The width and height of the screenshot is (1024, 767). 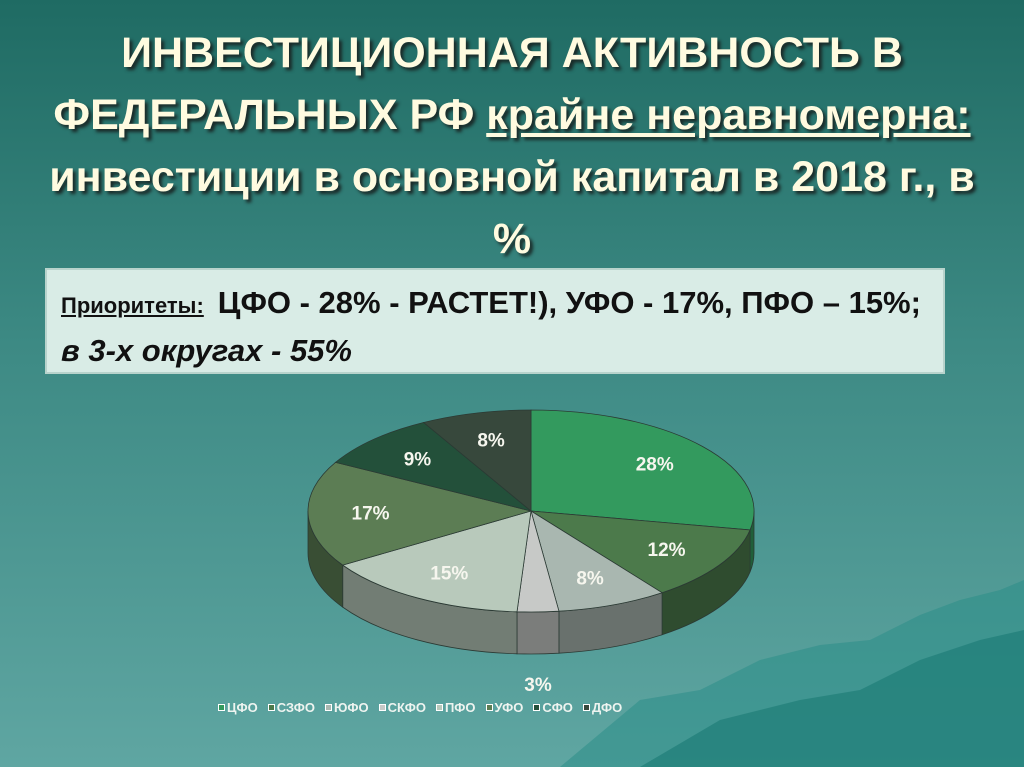 I want to click on pie-slice-ЦФО, so click(x=642, y=470).